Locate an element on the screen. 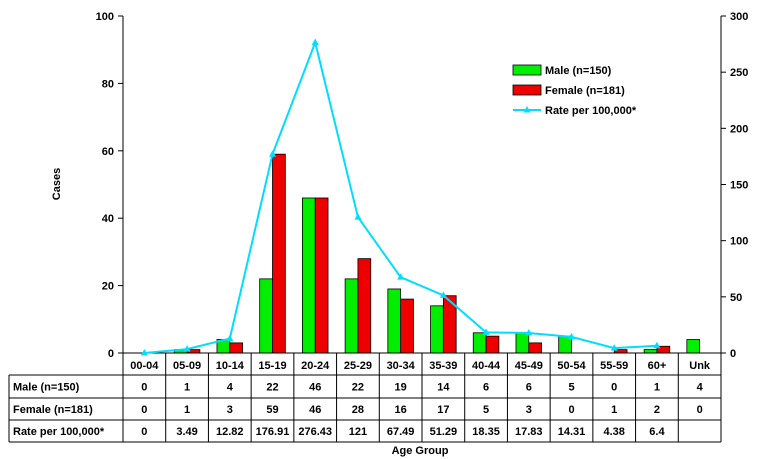 This screenshot has width=758, height=459. table-cell: 17.83 is located at coordinates (529, 432).